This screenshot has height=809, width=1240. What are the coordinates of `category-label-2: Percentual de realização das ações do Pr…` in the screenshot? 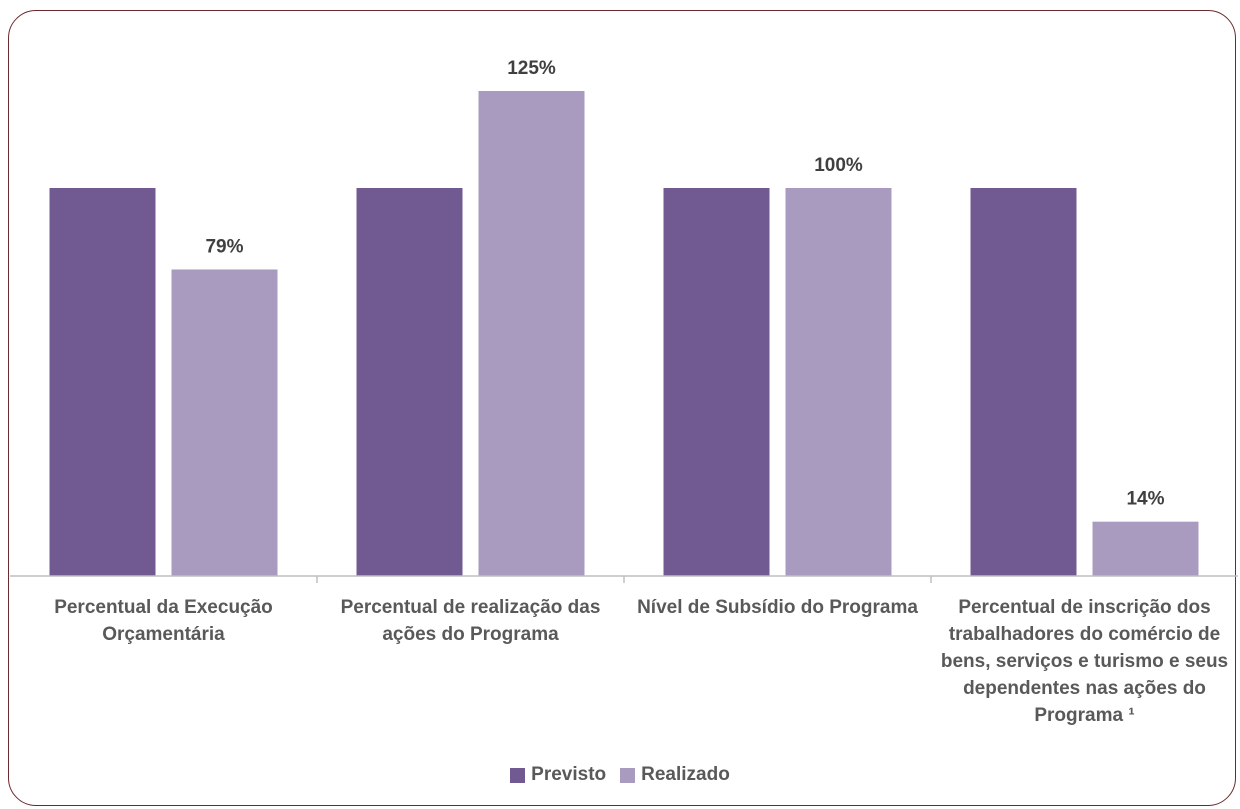 It's located at (470, 621).